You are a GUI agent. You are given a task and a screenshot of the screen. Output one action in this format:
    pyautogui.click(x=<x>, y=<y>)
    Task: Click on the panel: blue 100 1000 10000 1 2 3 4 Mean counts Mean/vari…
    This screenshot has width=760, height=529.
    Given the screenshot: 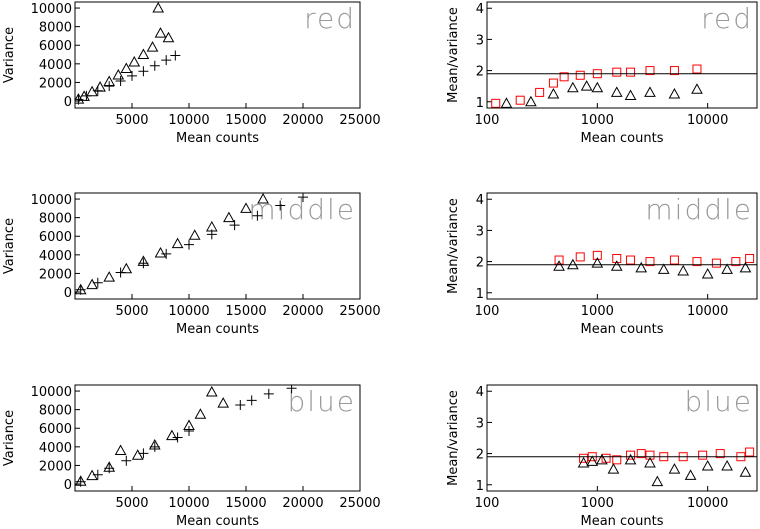 What is the action you would take?
    pyautogui.click(x=602, y=456)
    